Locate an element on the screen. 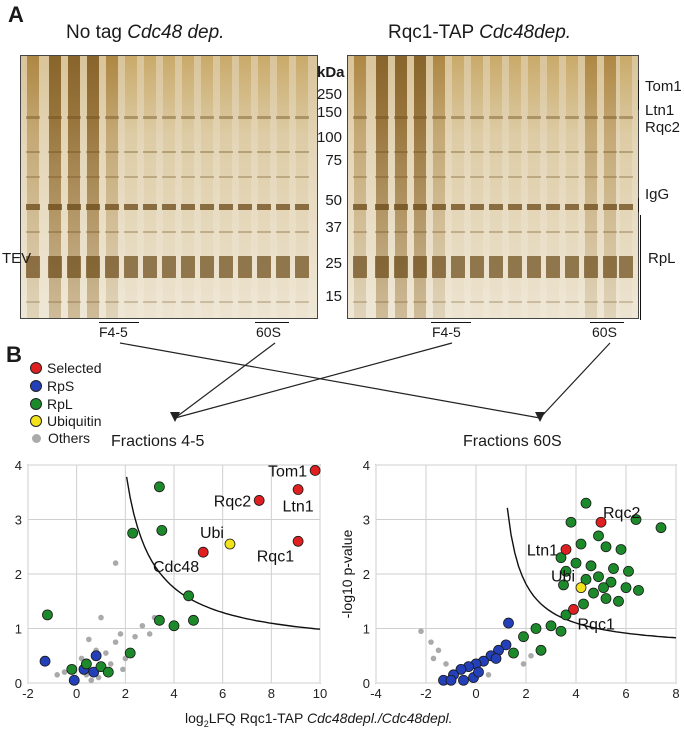 Image resolution: width=684 pixels, height=733 pixels. legend-label: Ubiquitin is located at coordinates (74, 421).